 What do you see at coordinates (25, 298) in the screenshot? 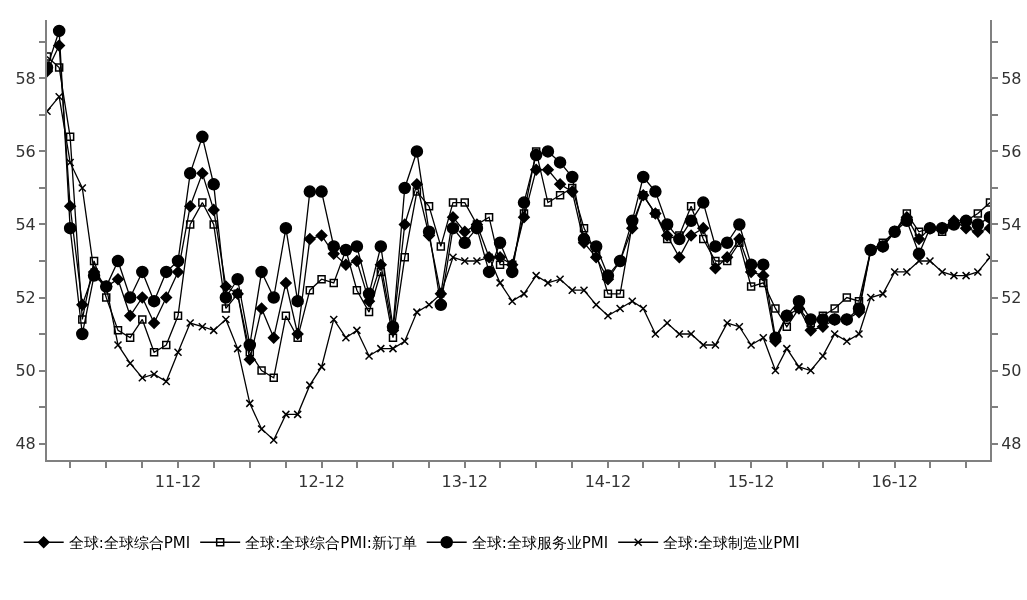
I see `y-tick-label: 52` at bounding box center [25, 298].